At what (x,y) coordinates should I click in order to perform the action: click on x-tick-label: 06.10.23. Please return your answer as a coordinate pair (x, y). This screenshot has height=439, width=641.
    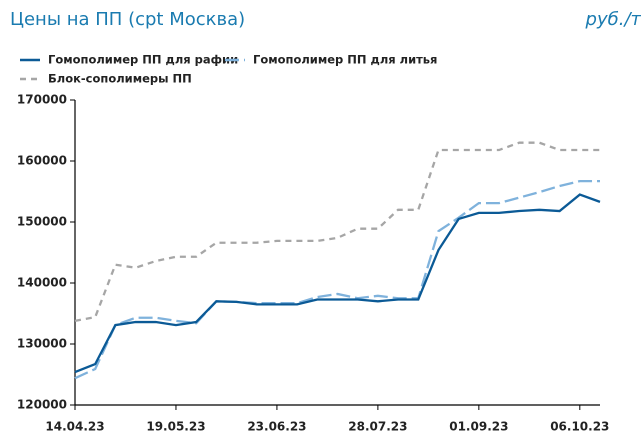
    Looking at the image, I should click on (579, 427).